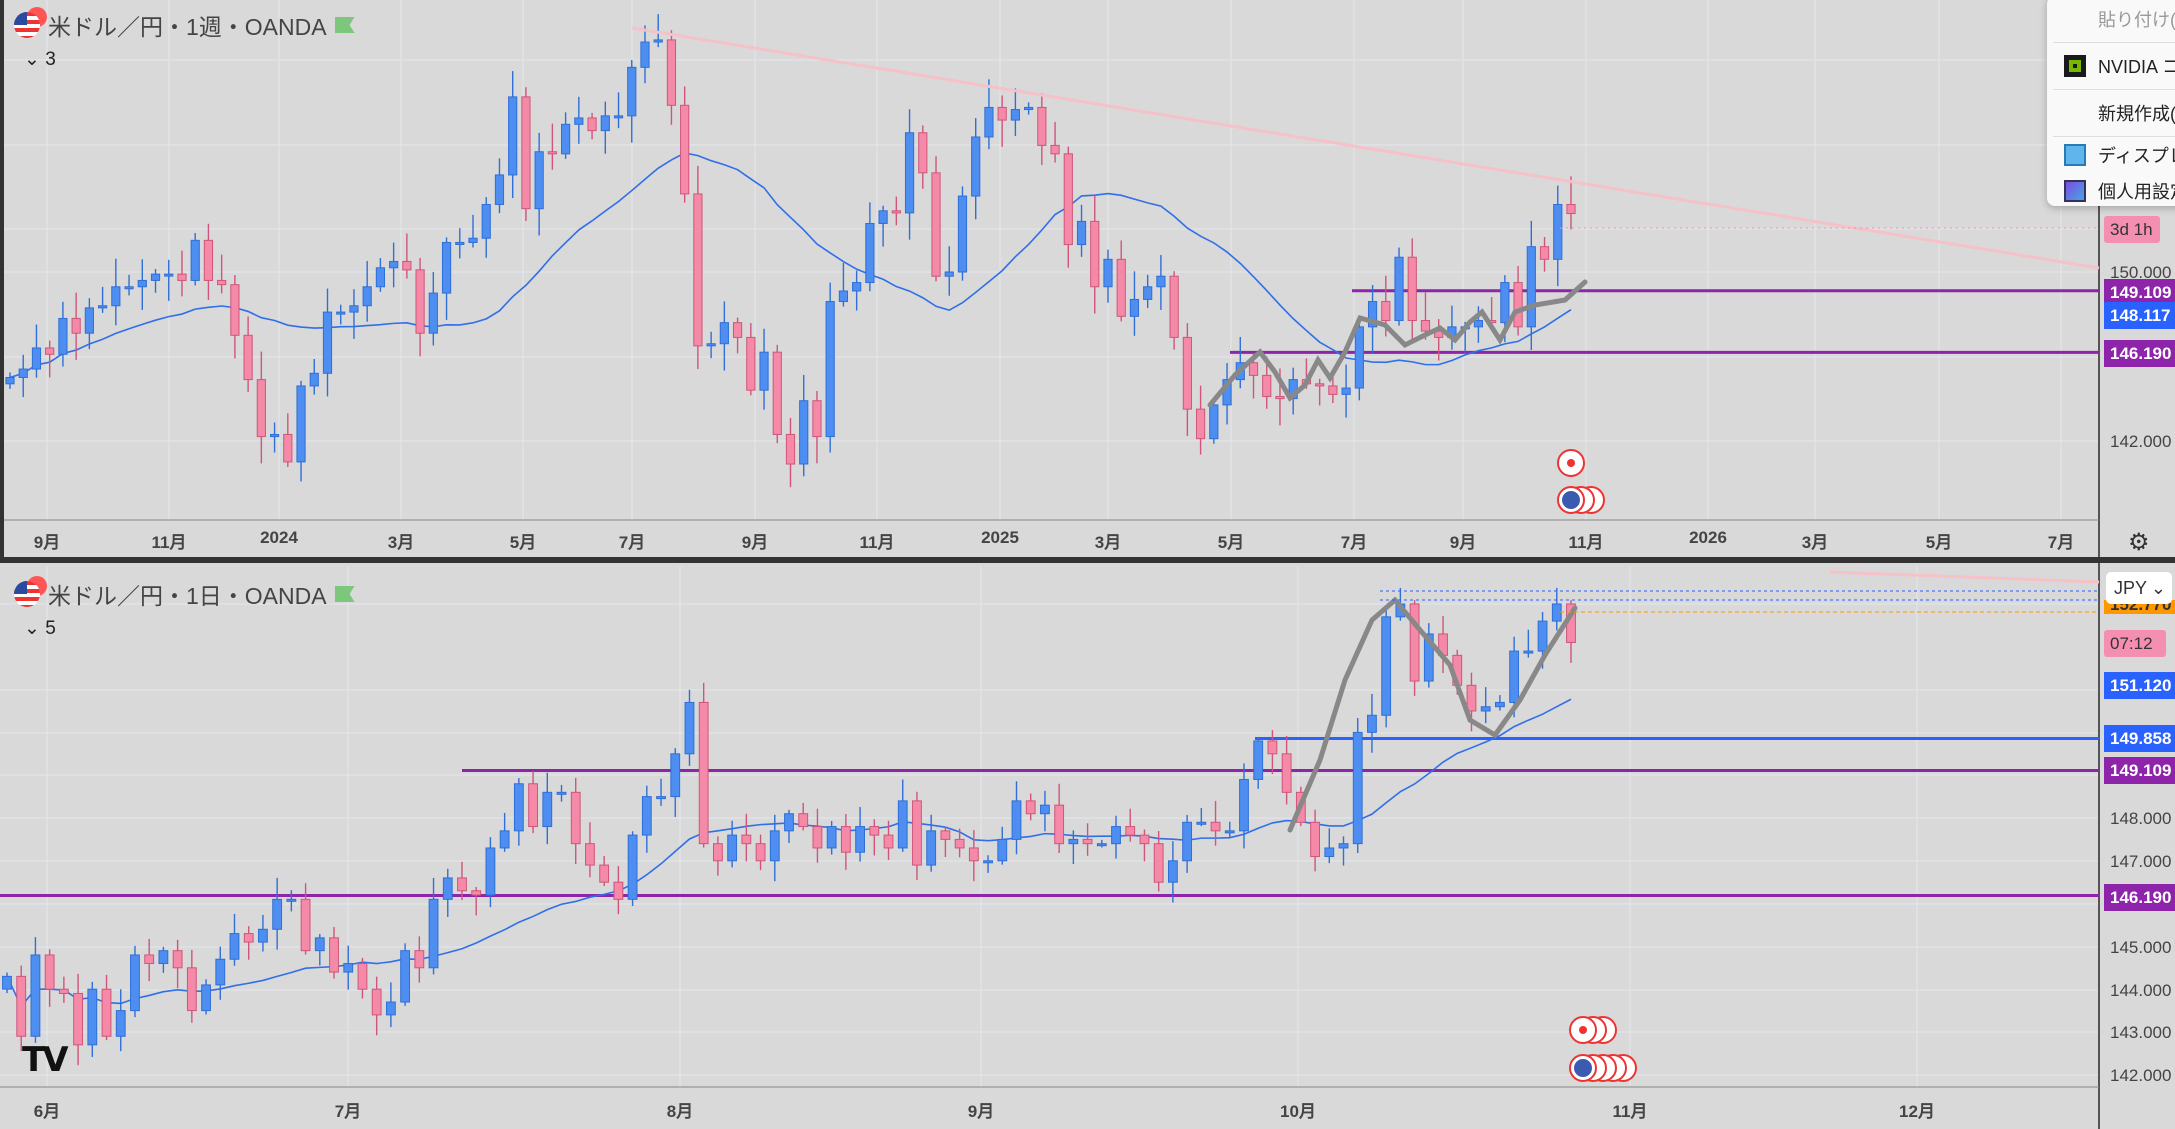  I want to click on bottom-price-tick: 143.000, so click(2141, 1032).